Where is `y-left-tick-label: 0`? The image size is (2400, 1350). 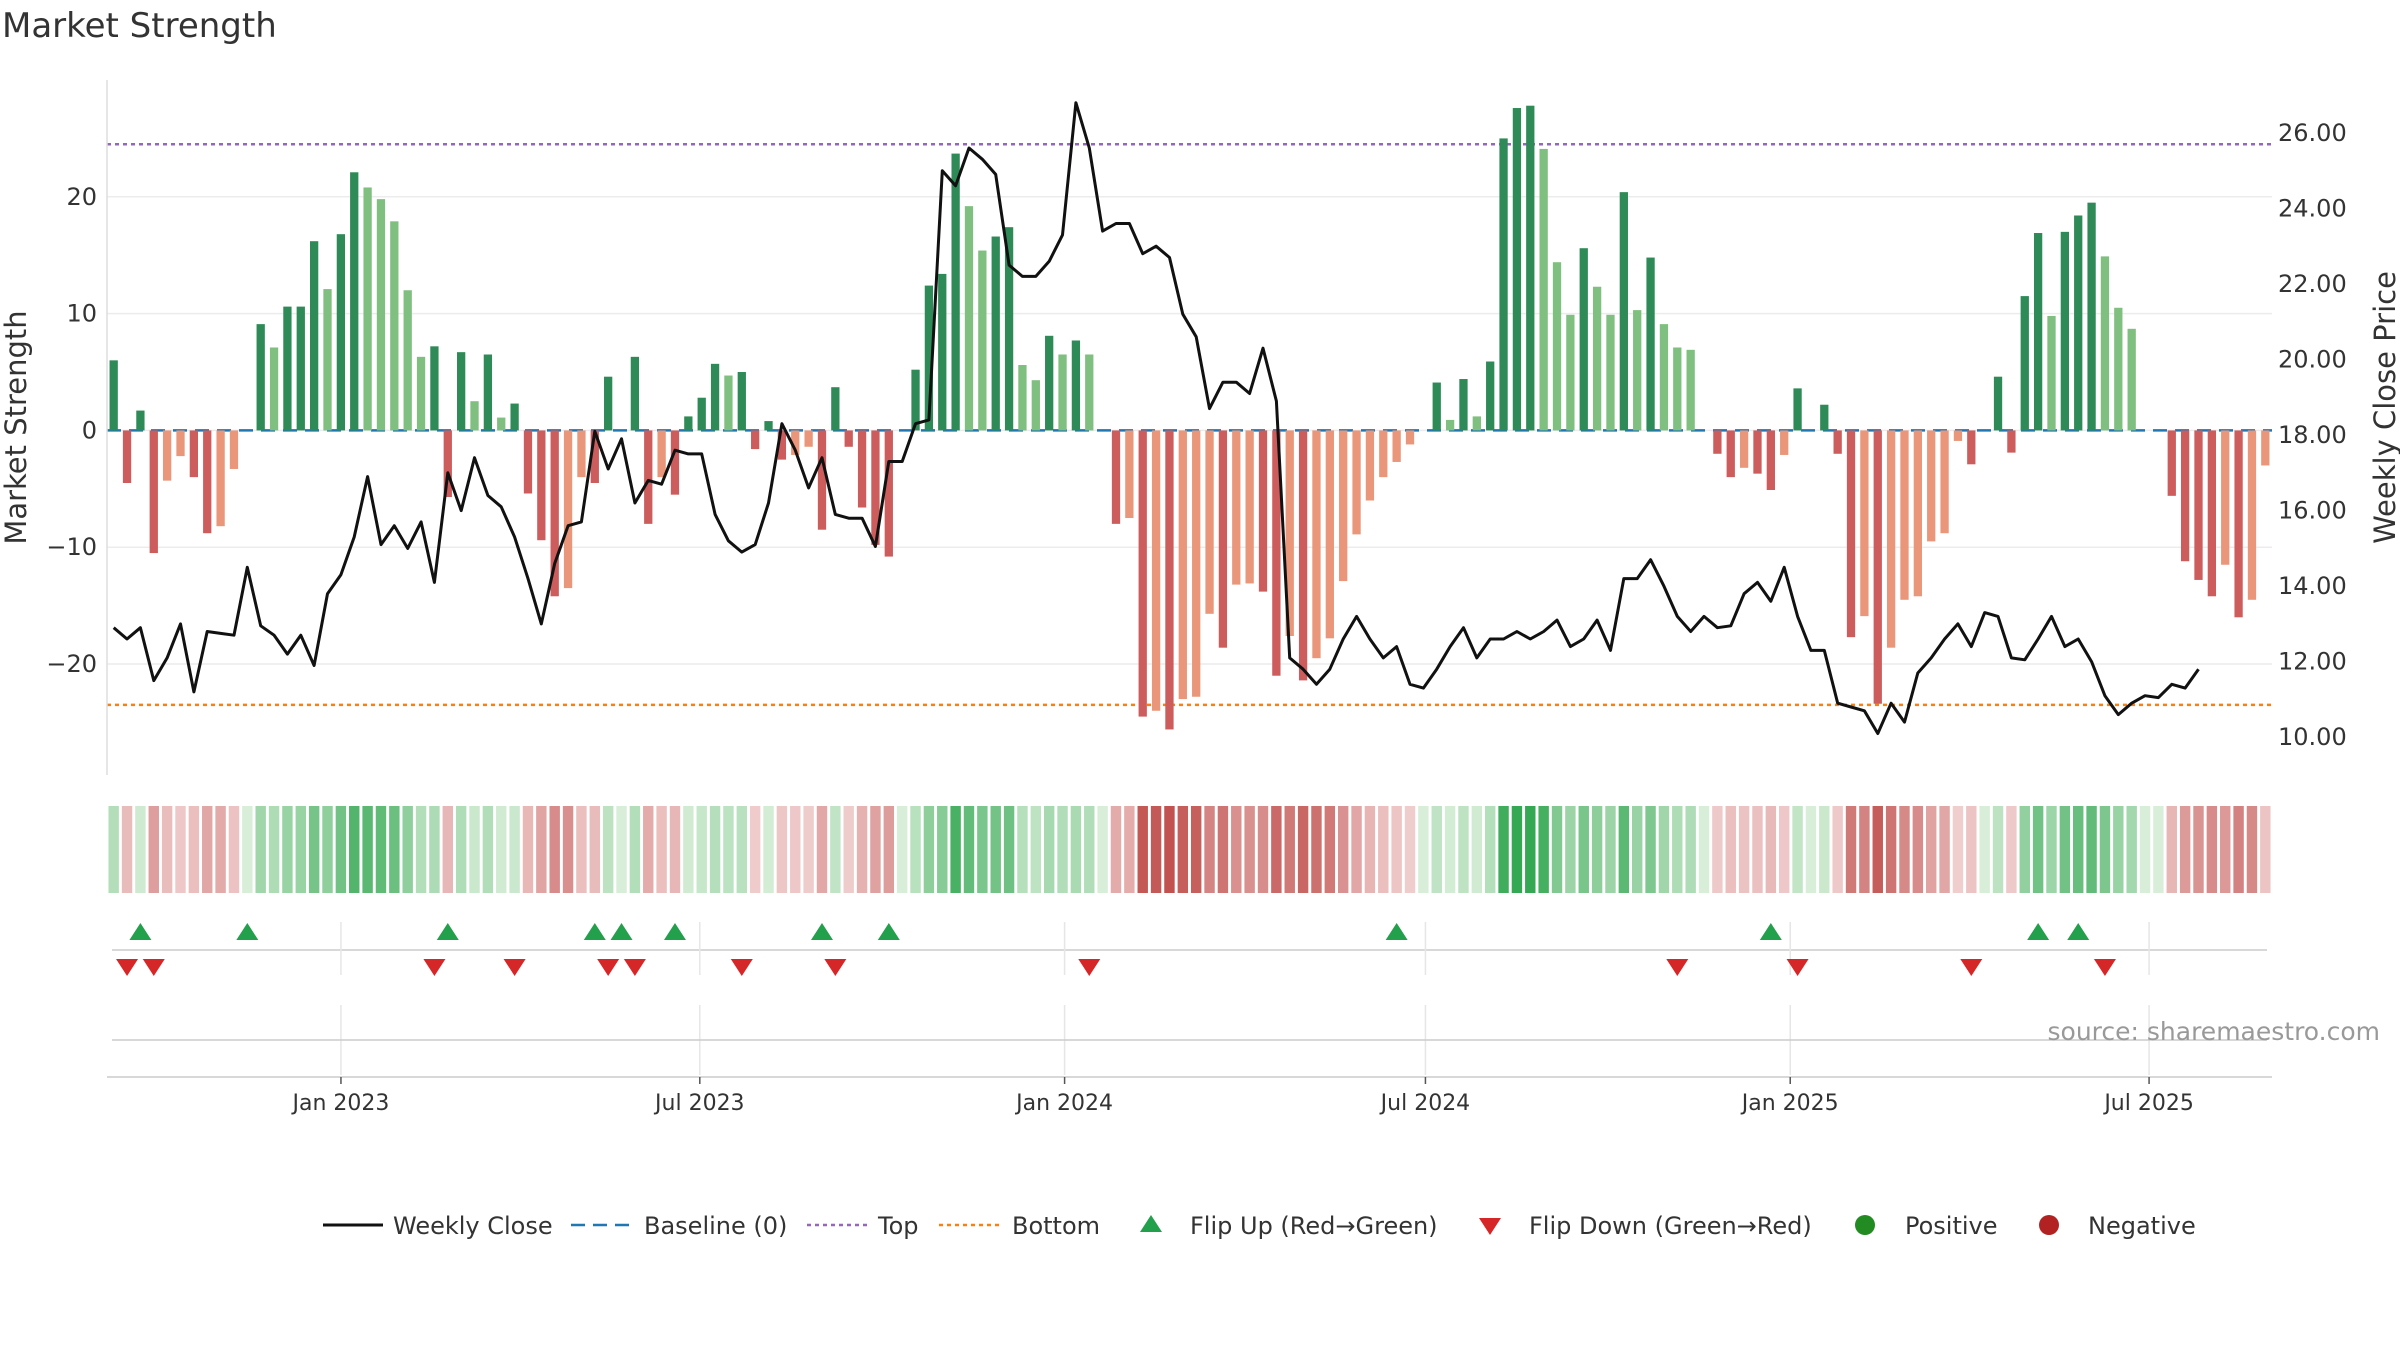
y-left-tick-label: 0 is located at coordinates (89, 430).